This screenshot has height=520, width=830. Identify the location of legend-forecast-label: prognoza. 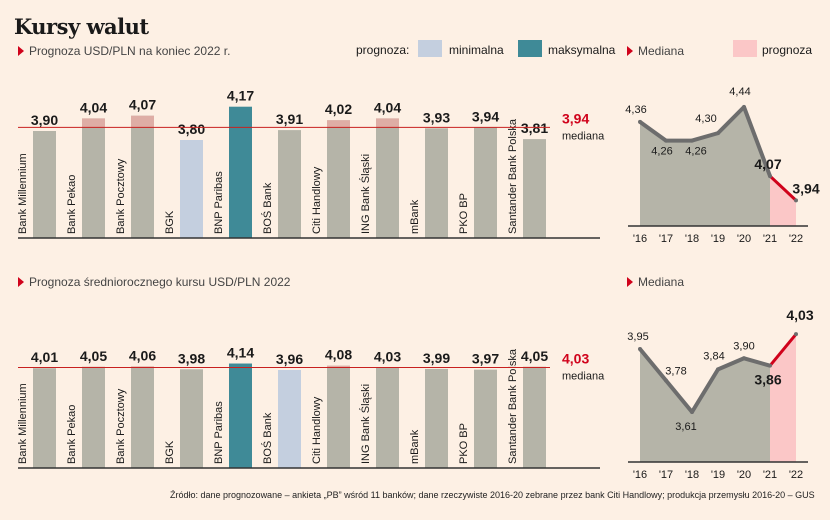
(787, 50).